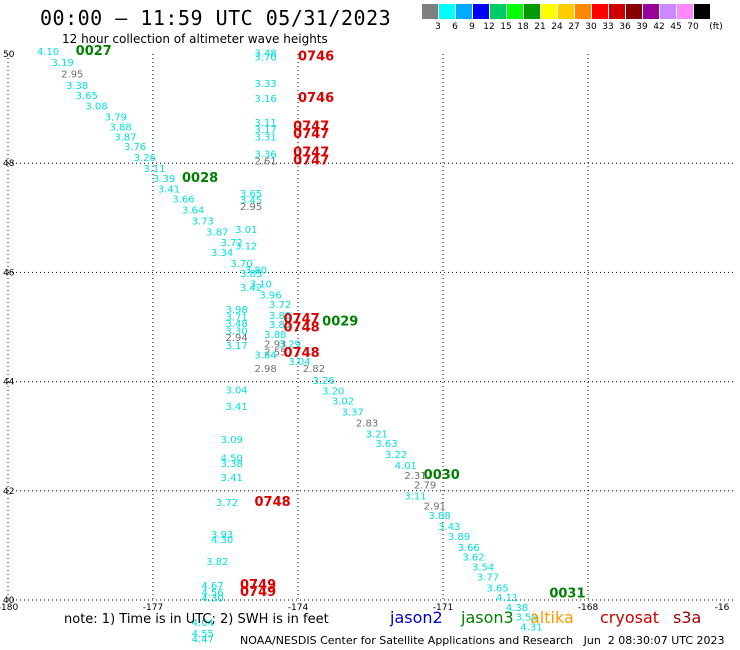 This screenshot has height=650, width=740. What do you see at coordinates (203, 640) in the screenshot?
I see `wave-height-label: 4.47` at bounding box center [203, 640].